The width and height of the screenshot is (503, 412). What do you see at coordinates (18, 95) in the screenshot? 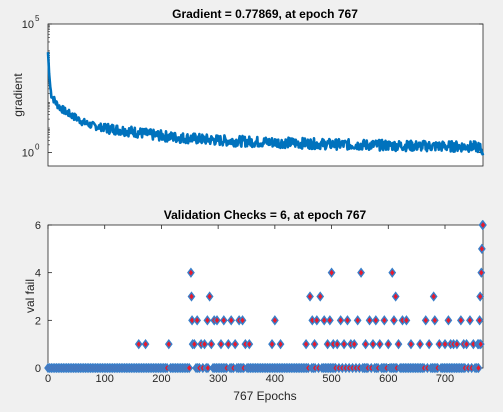
I see `gradient-y-axis-label: gradient` at bounding box center [18, 95].